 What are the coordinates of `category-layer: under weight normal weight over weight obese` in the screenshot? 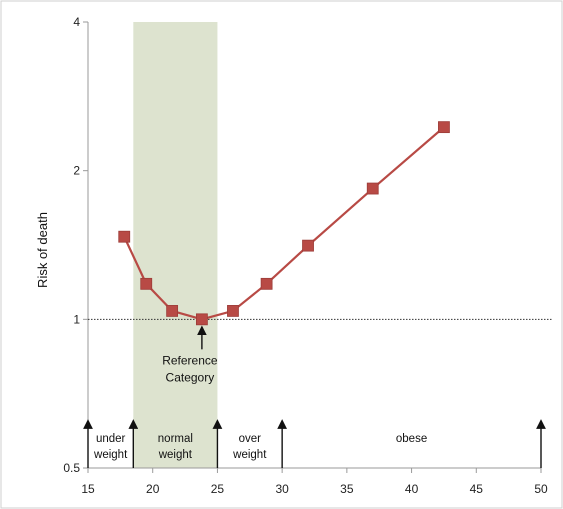 It's located at (314, 443).